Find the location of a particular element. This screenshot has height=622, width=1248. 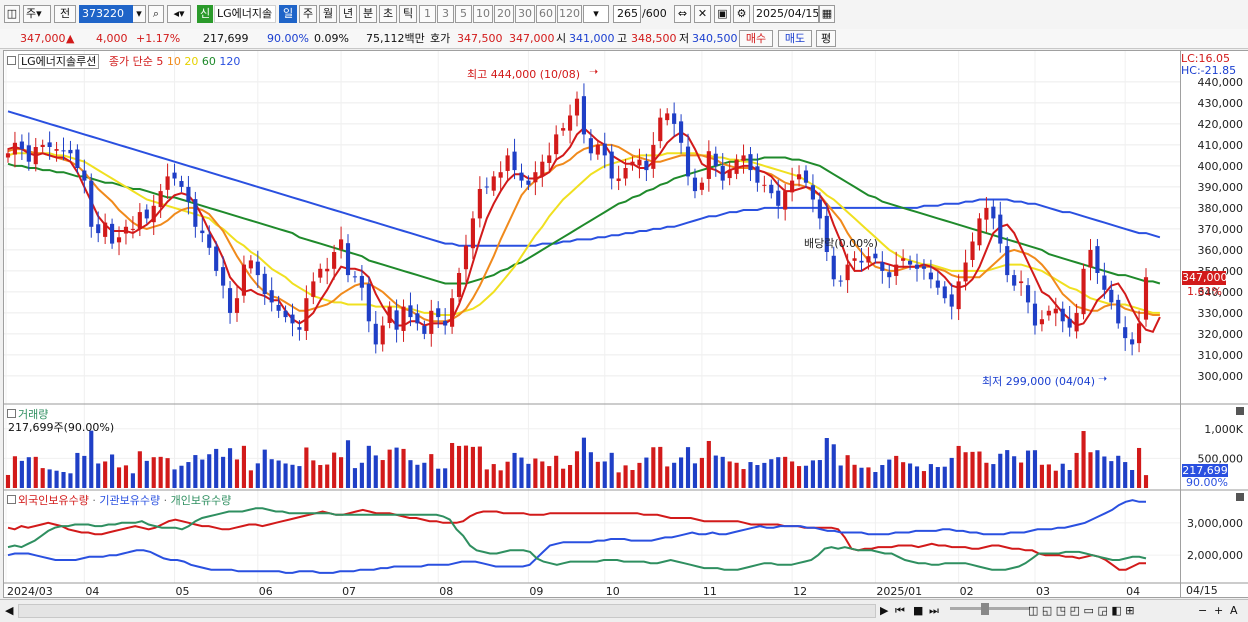

minute-60-button: 60 is located at coordinates (546, 14).